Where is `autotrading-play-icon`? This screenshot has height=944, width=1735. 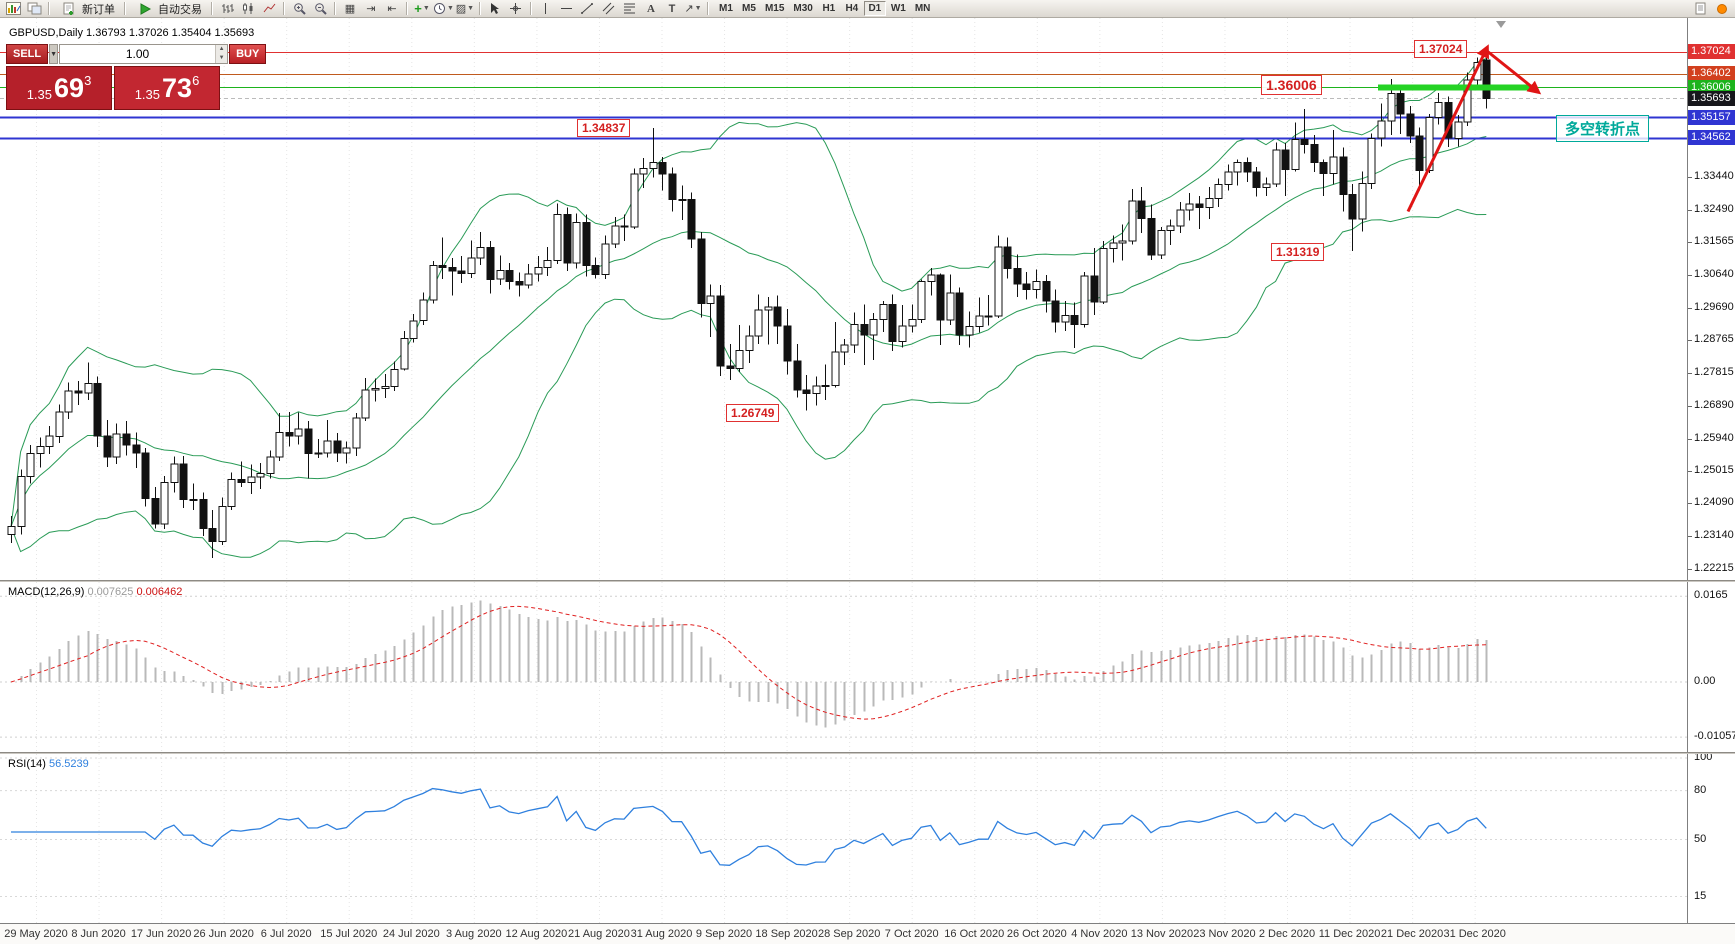
autotrading-play-icon is located at coordinates (145, 9).